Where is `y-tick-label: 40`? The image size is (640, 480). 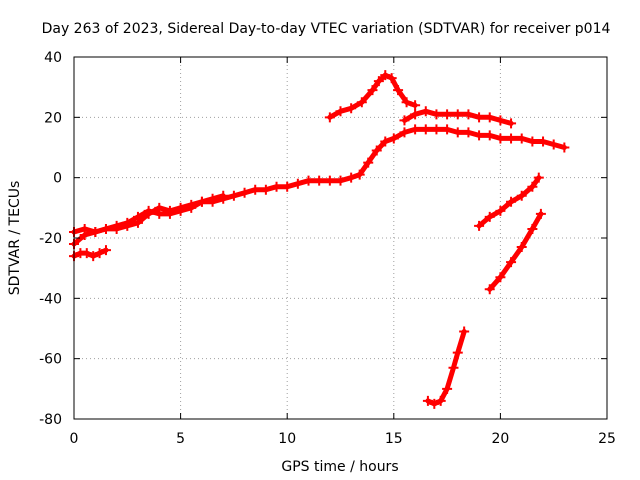
y-tick-label: 40 is located at coordinates (53, 58).